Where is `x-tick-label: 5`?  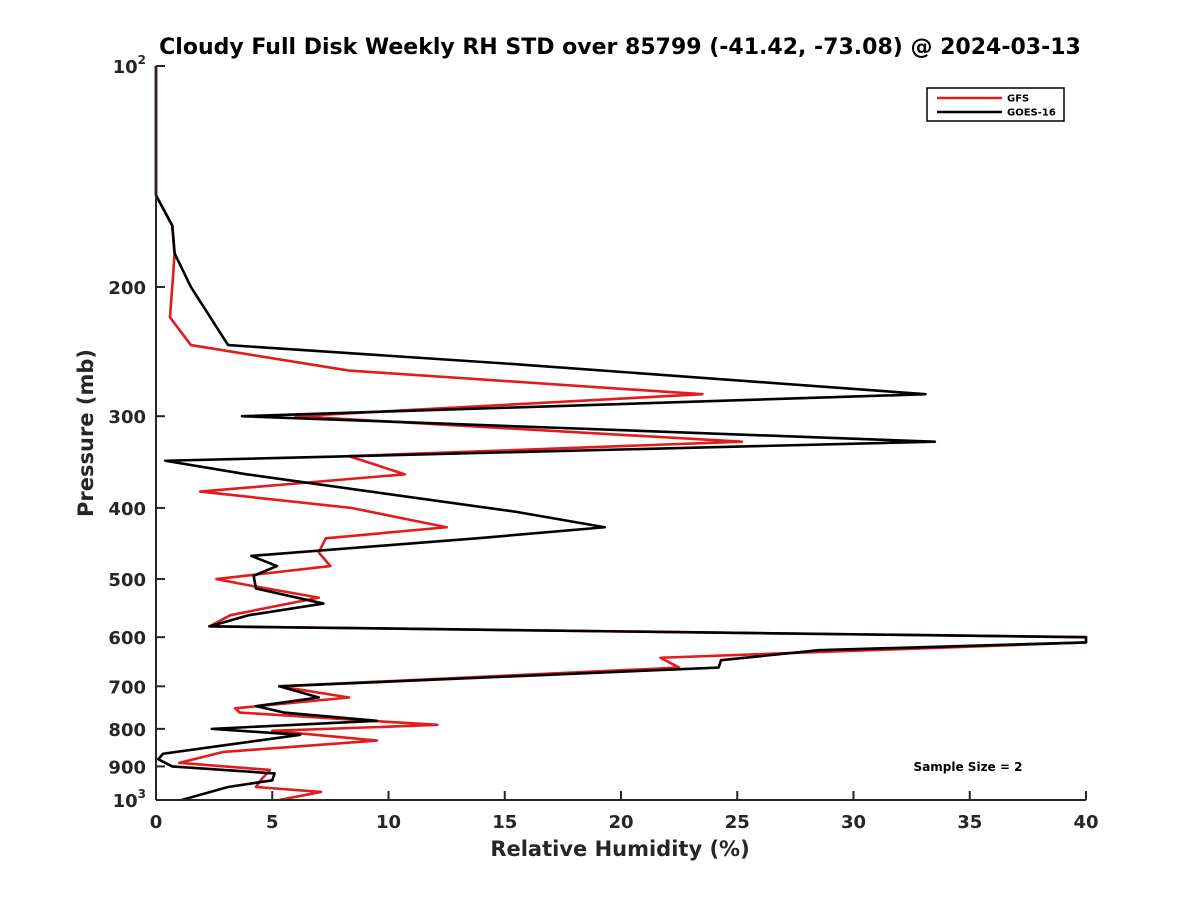
x-tick-label: 5 is located at coordinates (272, 822).